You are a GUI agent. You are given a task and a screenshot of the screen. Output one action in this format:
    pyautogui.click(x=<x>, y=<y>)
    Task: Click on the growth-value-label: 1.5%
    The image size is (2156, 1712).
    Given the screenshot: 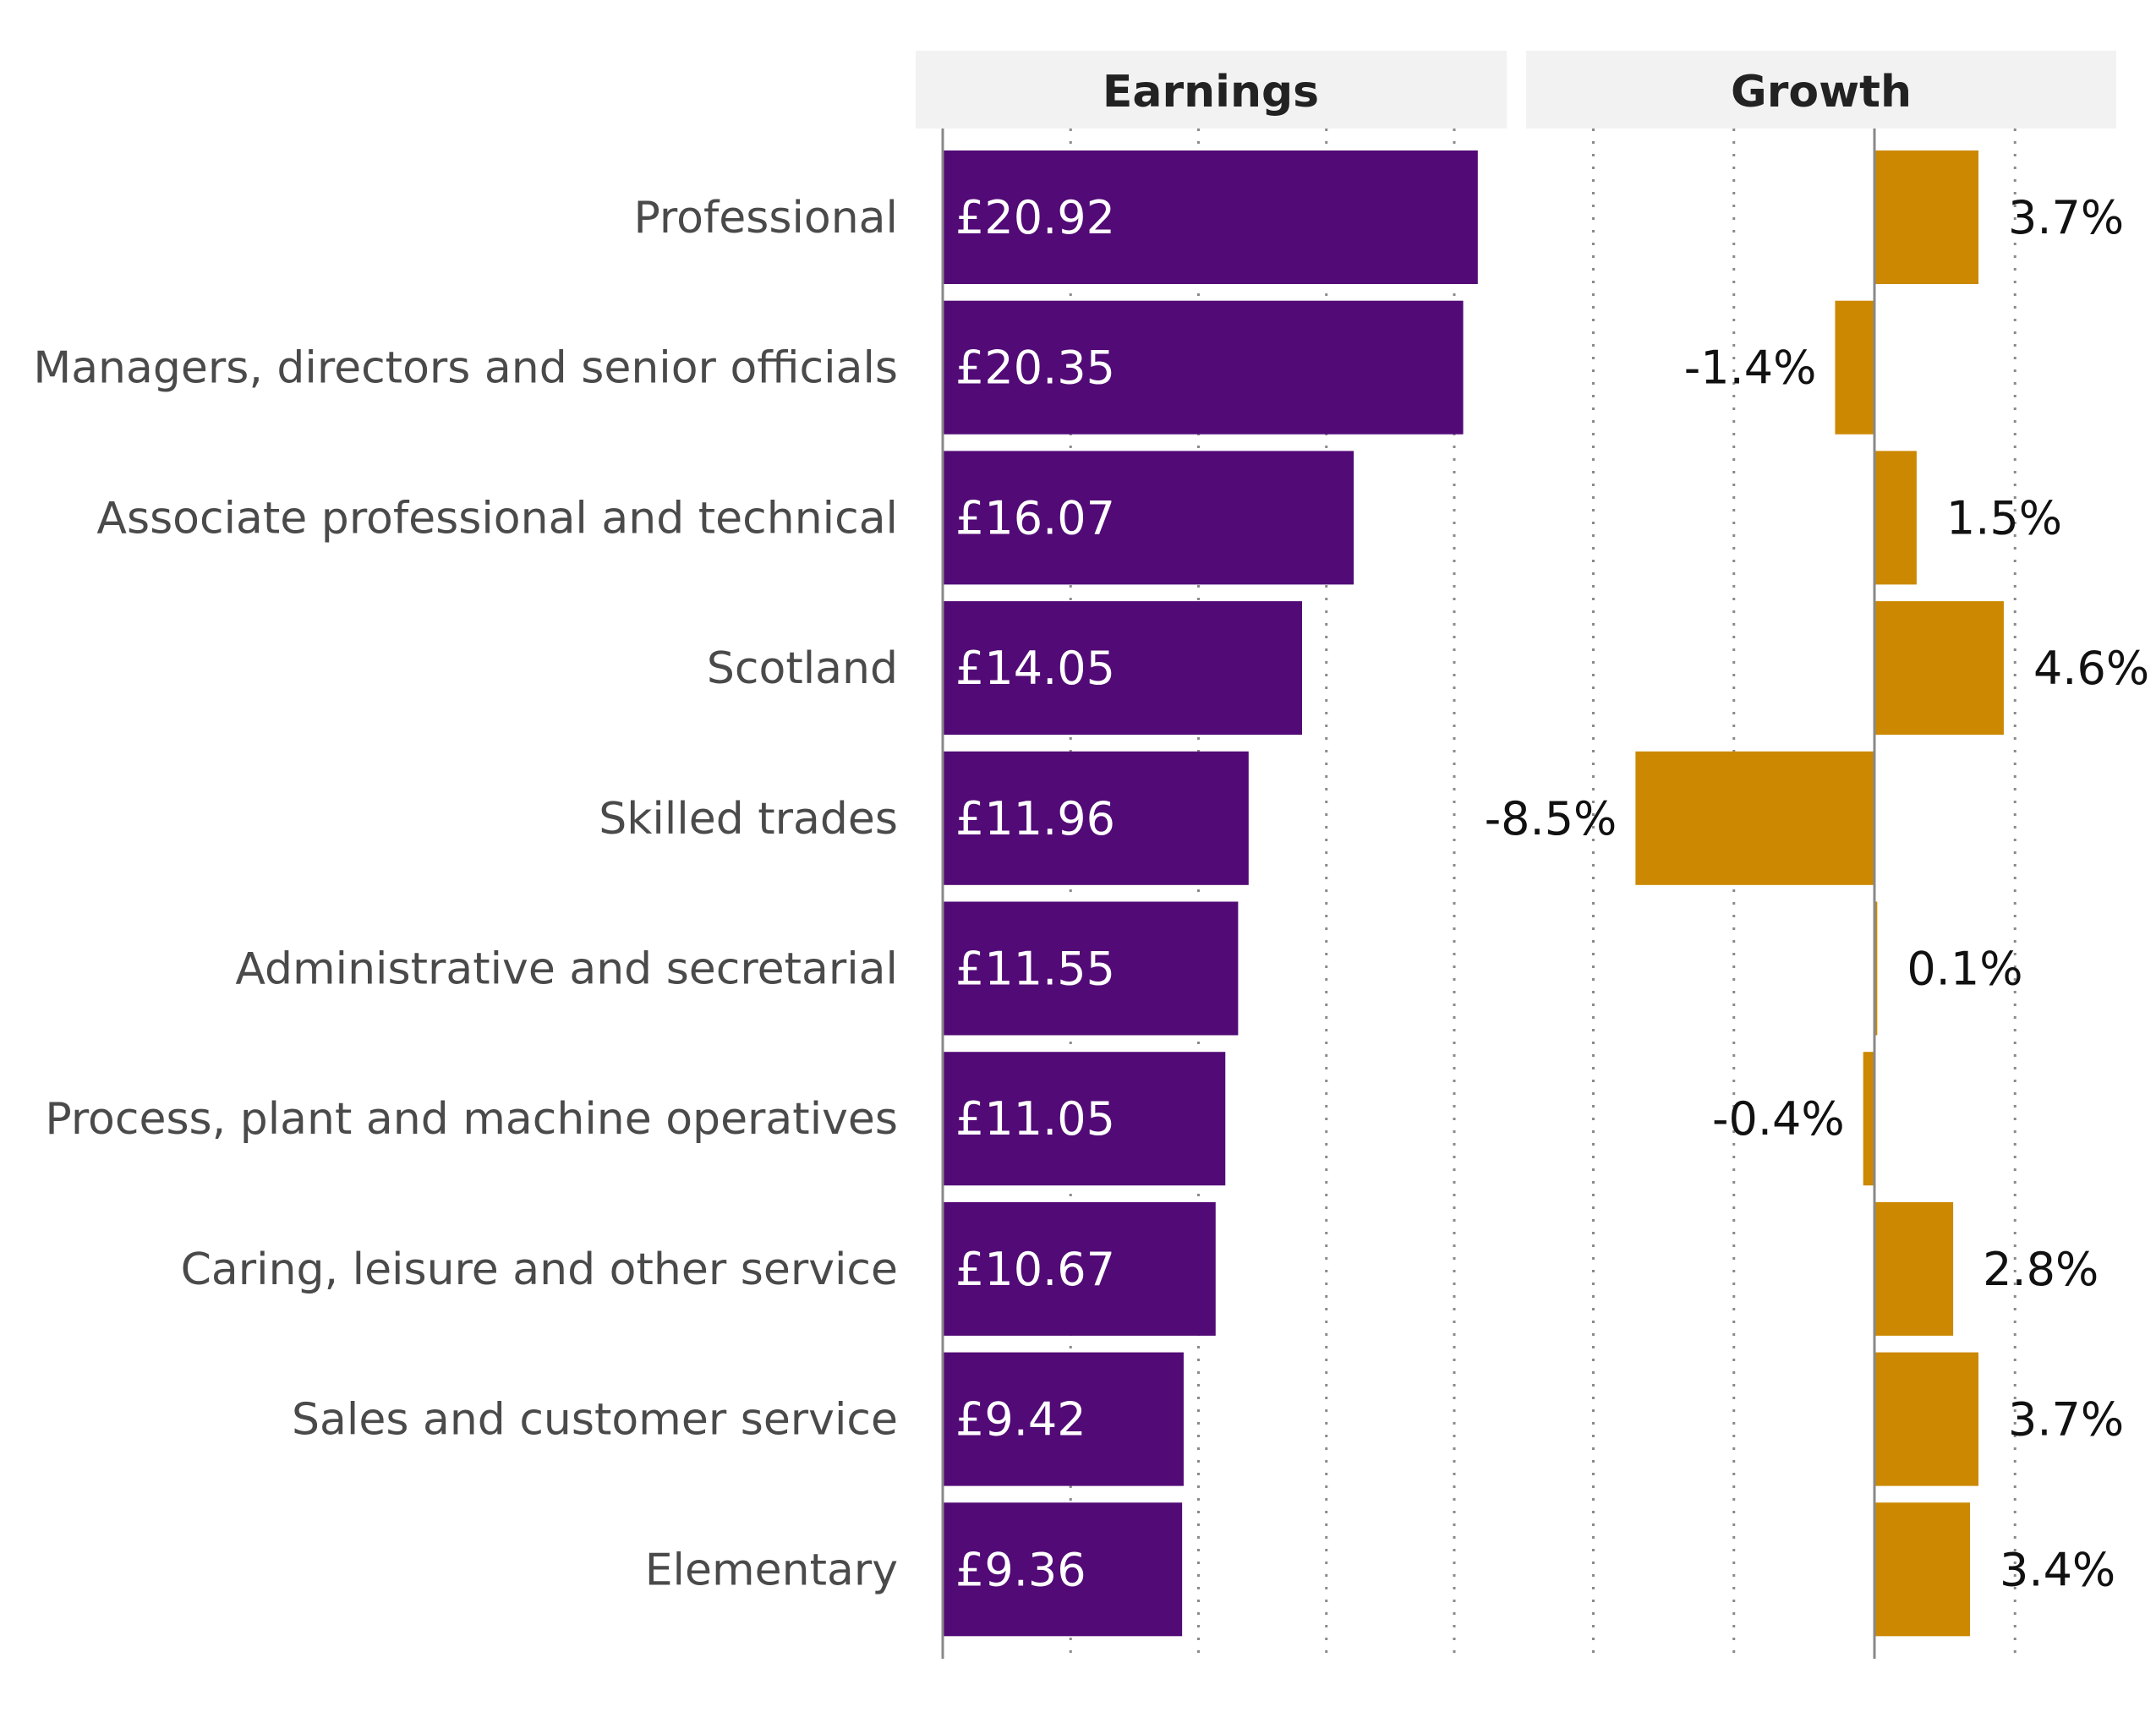 What is the action you would take?
    pyautogui.click(x=2004, y=517)
    